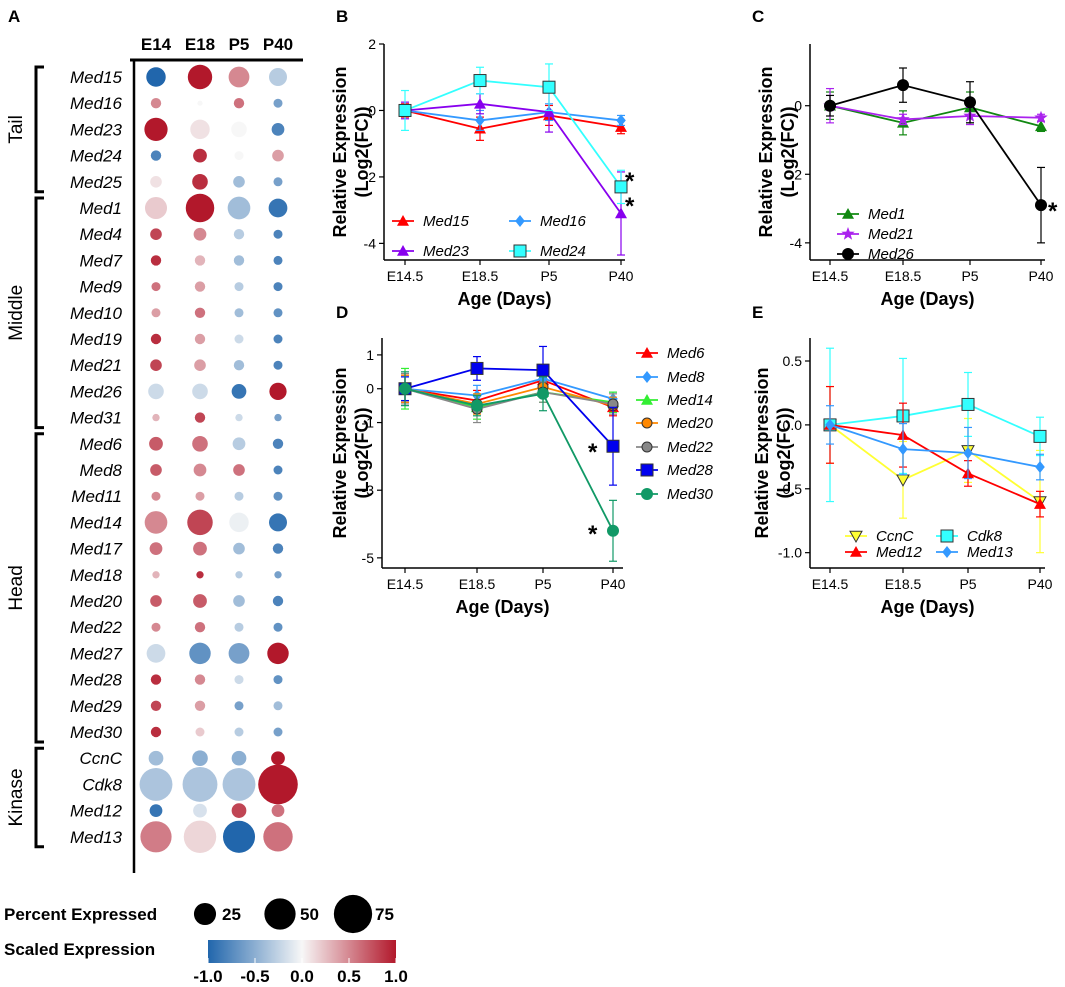 This screenshot has width=1065, height=987. What do you see at coordinates (370, 389) in the screenshot?
I see `y-tick-label: 0` at bounding box center [370, 389].